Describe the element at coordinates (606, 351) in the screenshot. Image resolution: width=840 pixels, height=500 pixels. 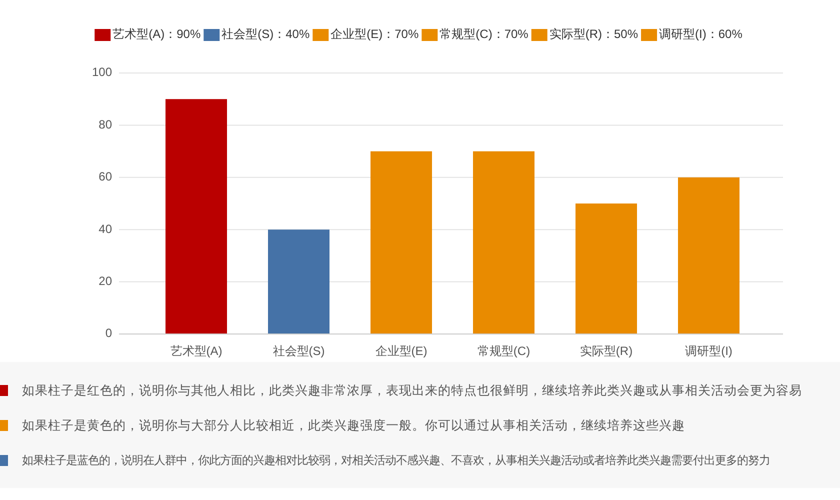
I see `x-tick-label: 实际型(R)` at that location.